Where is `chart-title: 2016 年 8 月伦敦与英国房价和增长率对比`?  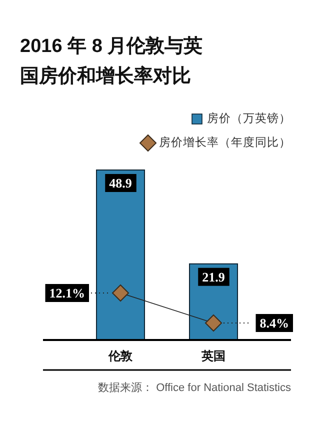 chart-title: 2016 年 8 月伦敦与英国房价和增长率对比 is located at coordinates (111, 61).